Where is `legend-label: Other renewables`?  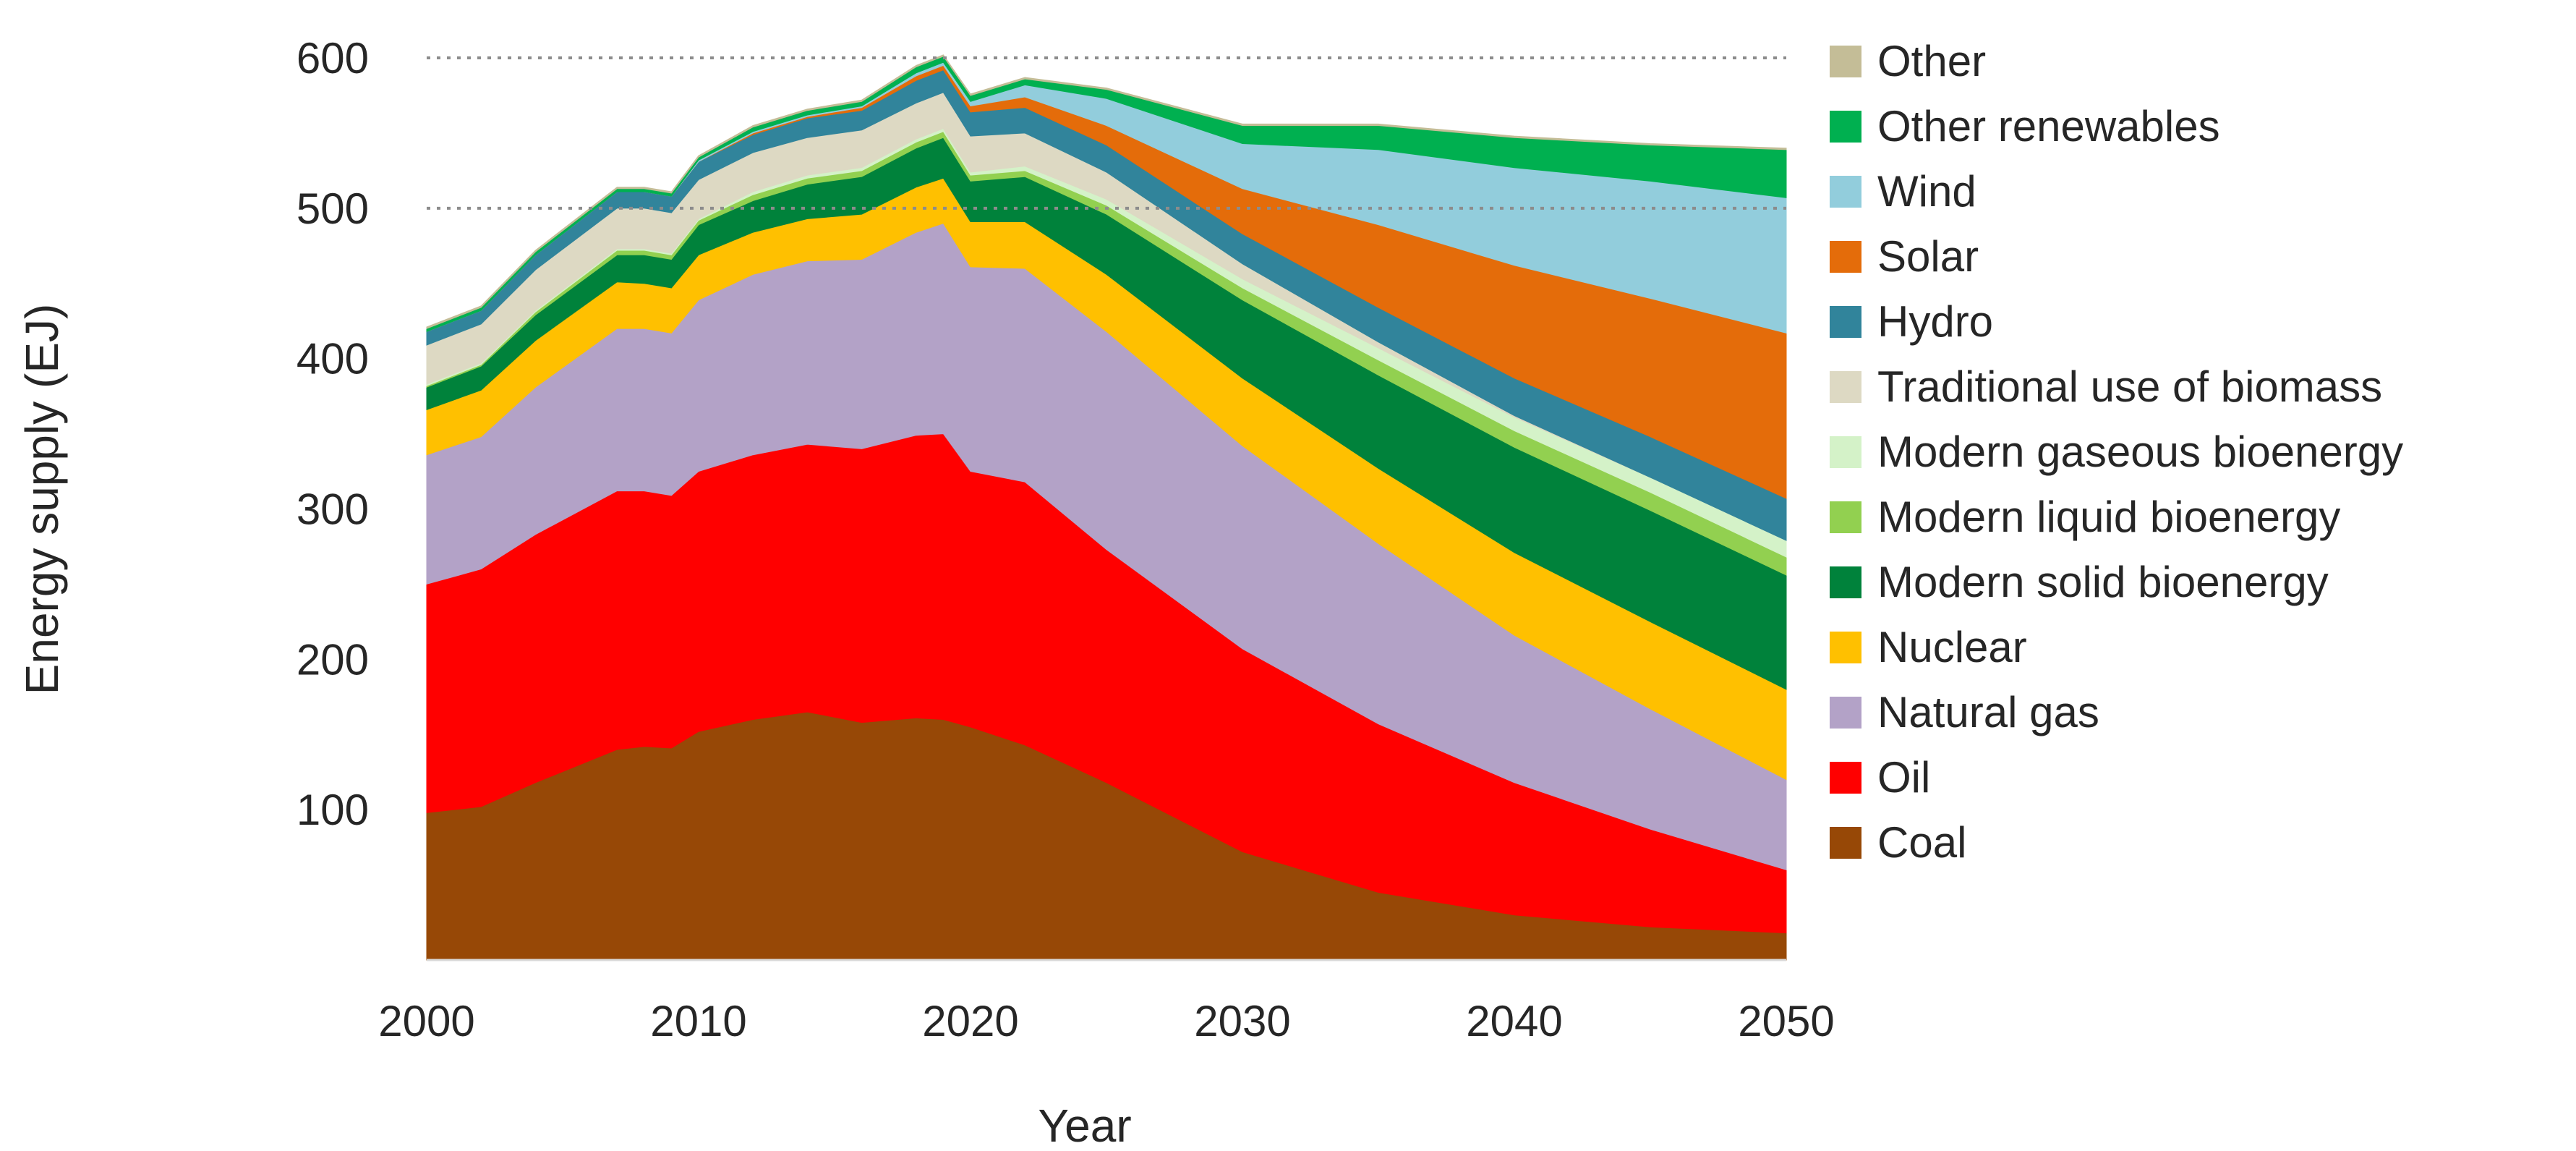 legend-label: Other renewables is located at coordinates (2048, 126).